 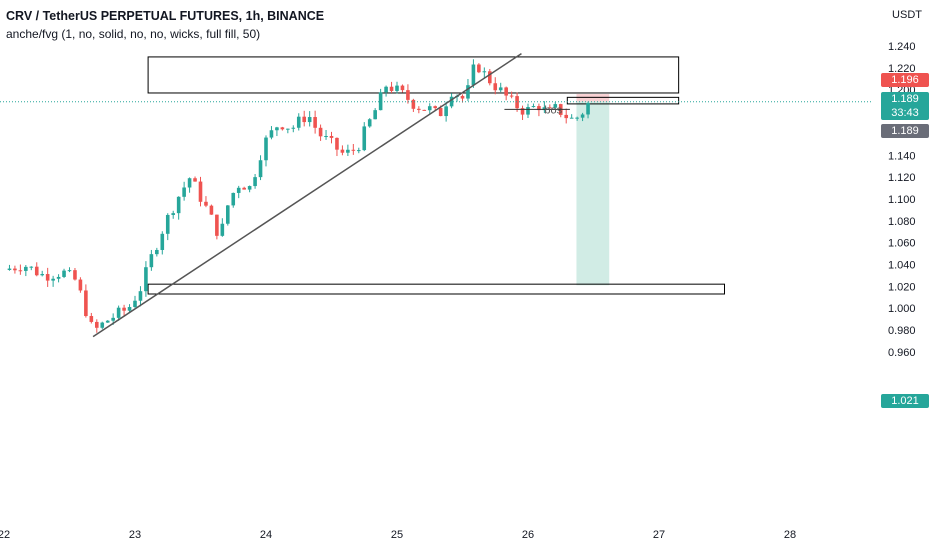 What do you see at coordinates (902, 47) in the screenshot?
I see `price-tick-label: 1.240` at bounding box center [902, 47].